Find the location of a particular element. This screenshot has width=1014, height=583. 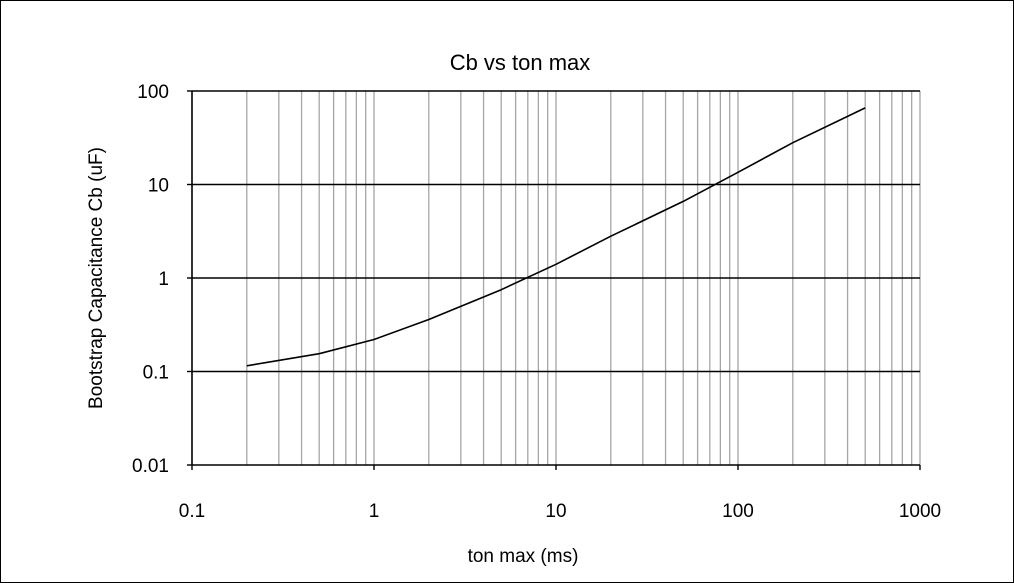

y-tick-label: 100 is located at coordinates (153, 92).